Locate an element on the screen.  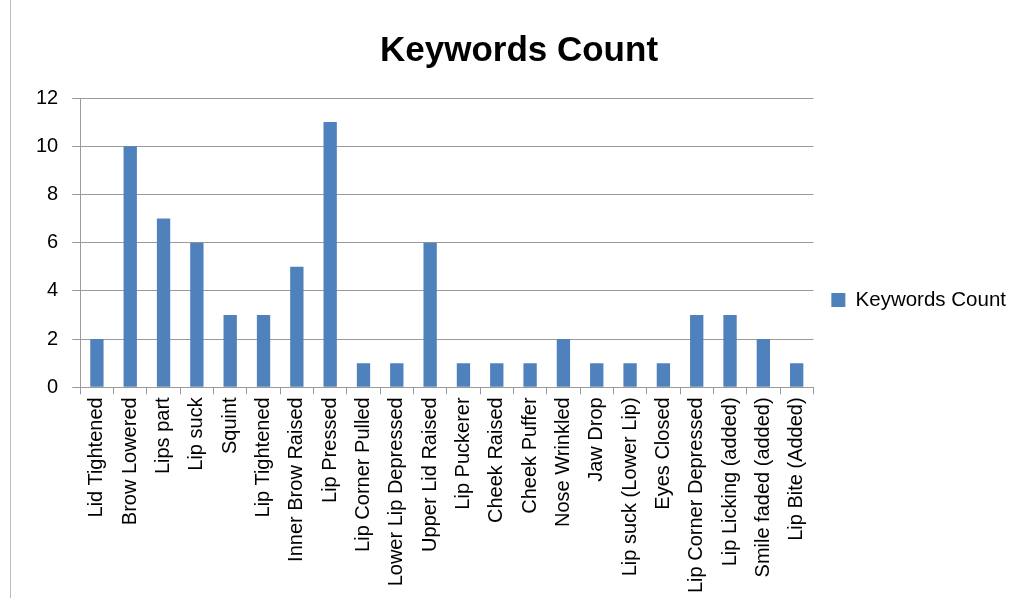
x-tick-label: Nose Wrinkled is located at coordinates (561, 462).